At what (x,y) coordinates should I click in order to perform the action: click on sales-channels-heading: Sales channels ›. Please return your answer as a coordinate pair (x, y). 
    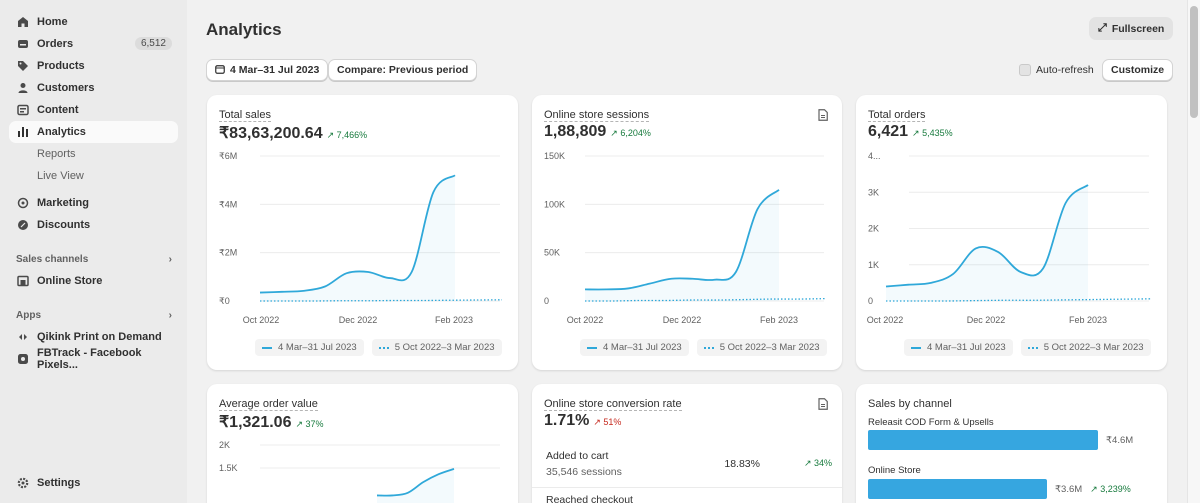
    Looking at the image, I should click on (94, 259).